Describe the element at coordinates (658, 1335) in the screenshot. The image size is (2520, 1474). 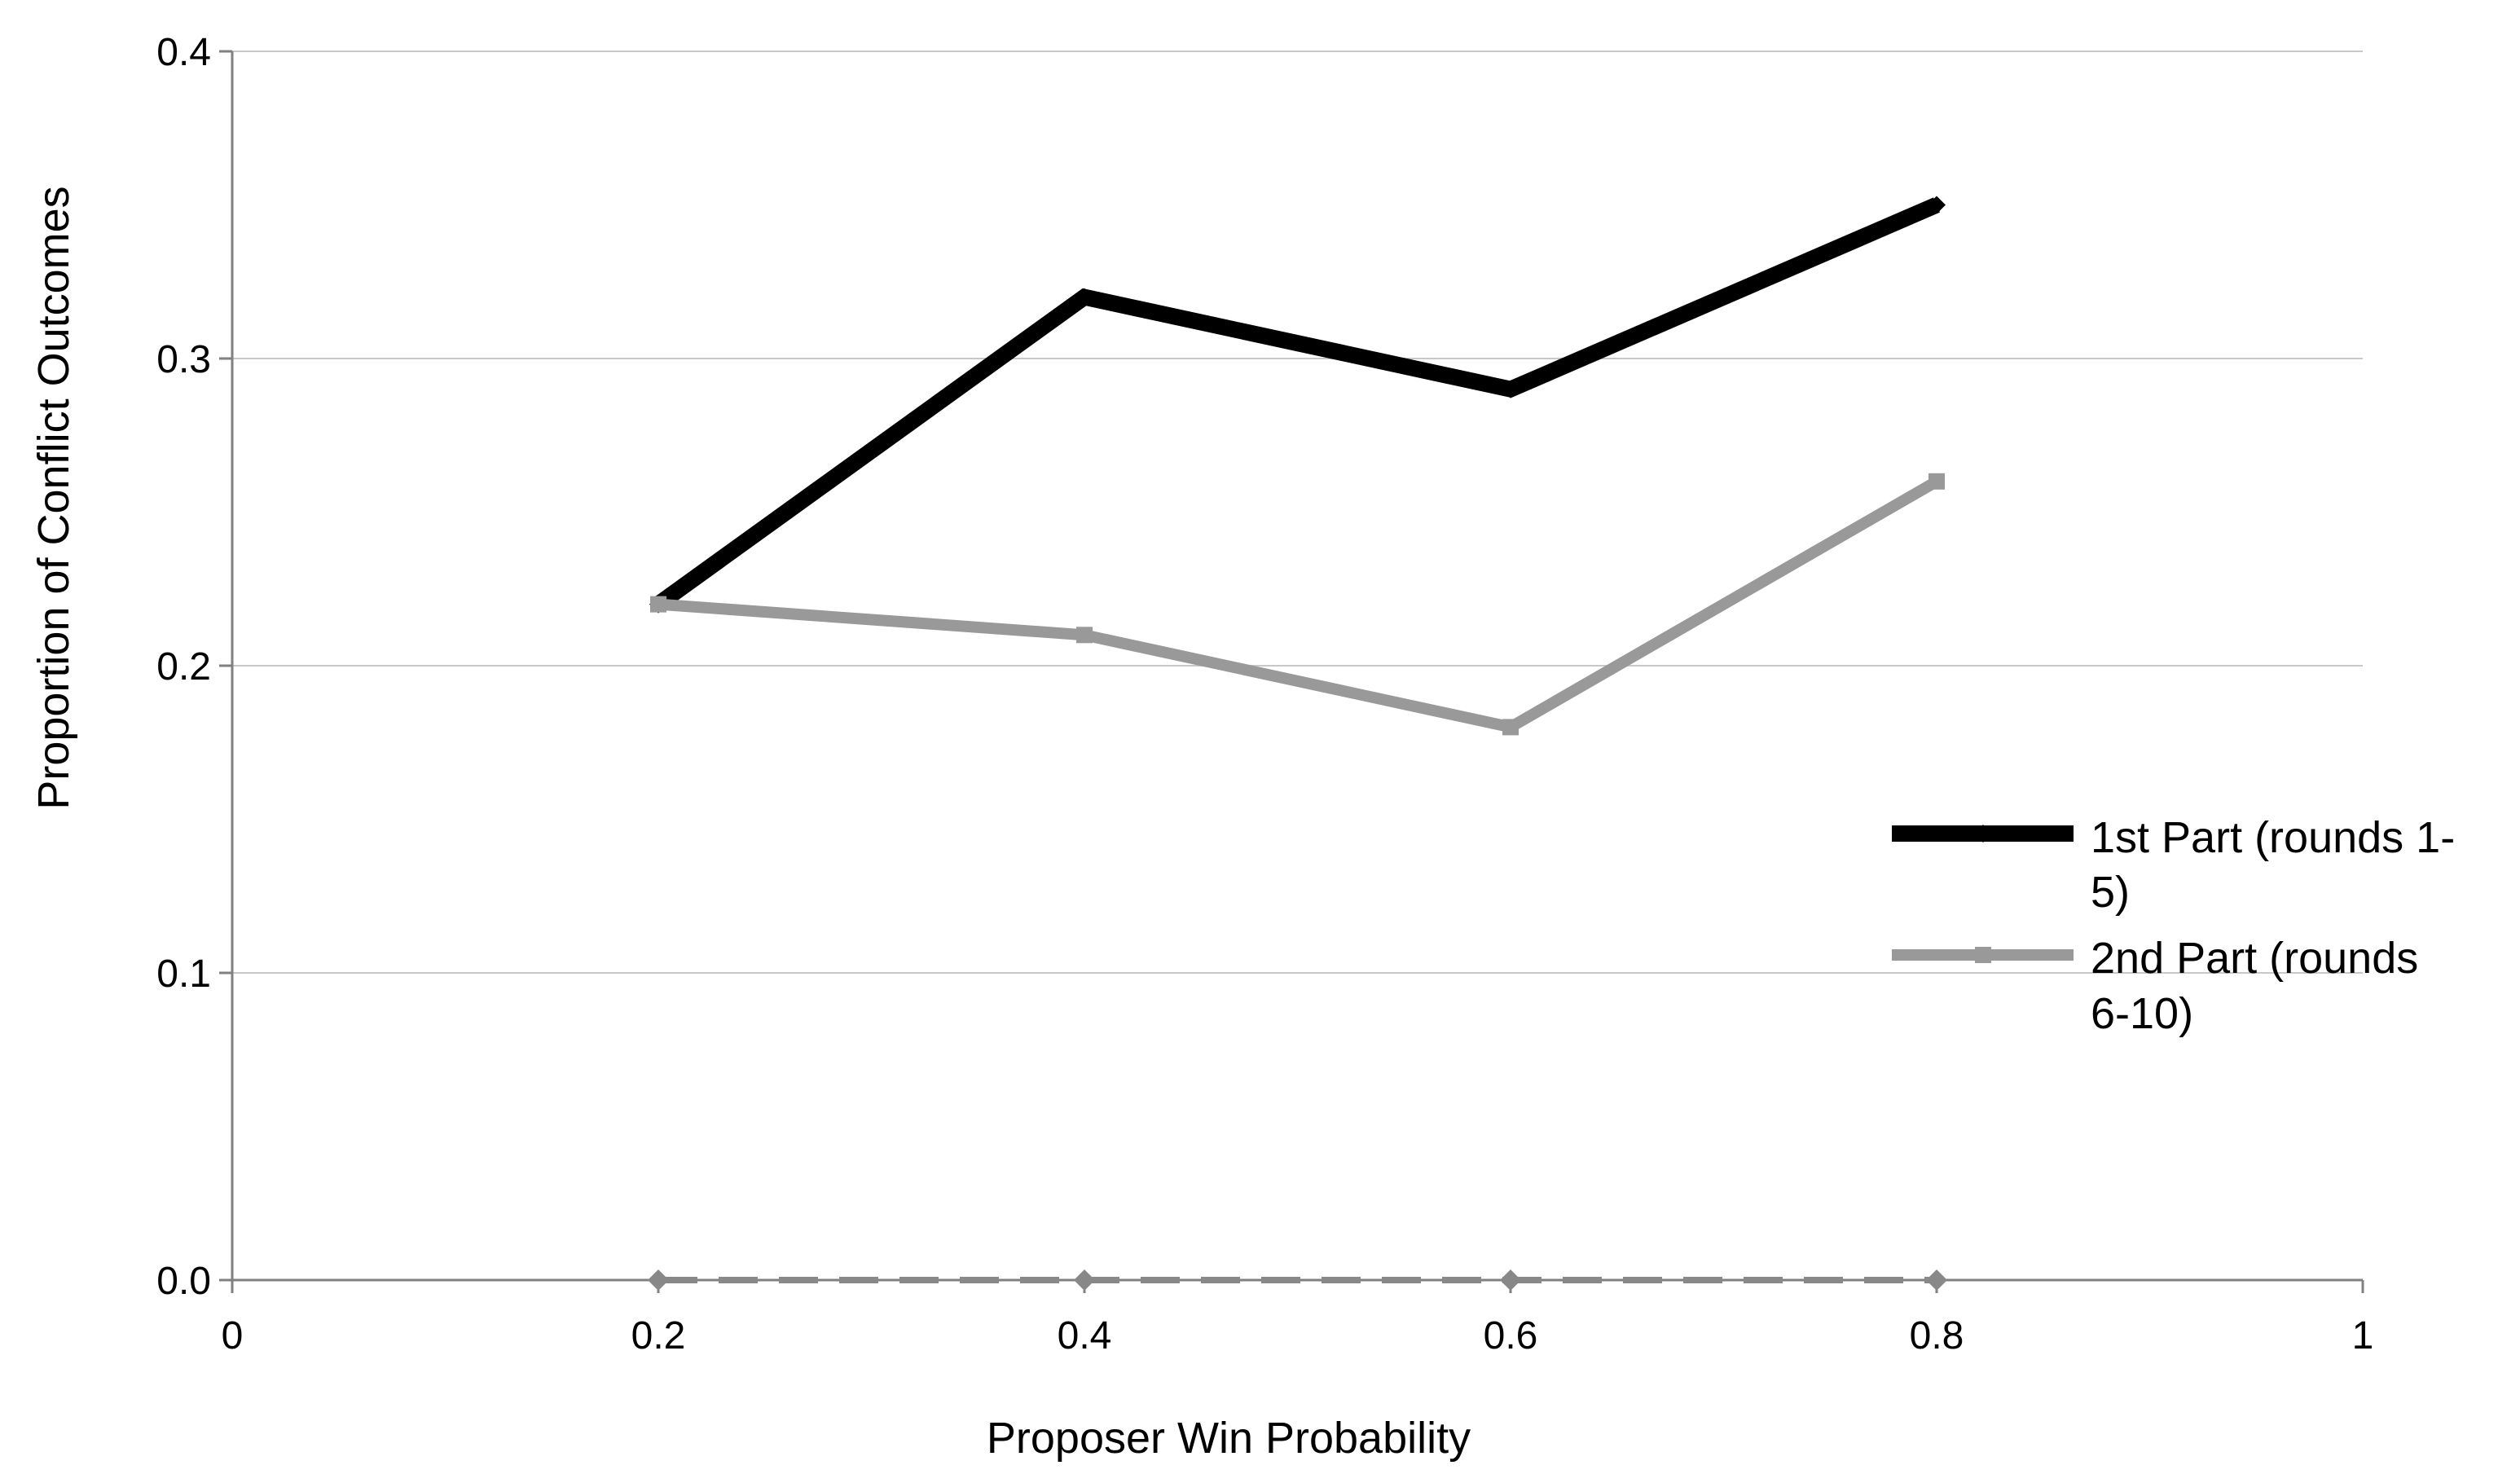
I see `x-tick-label-1: 0.2` at that location.